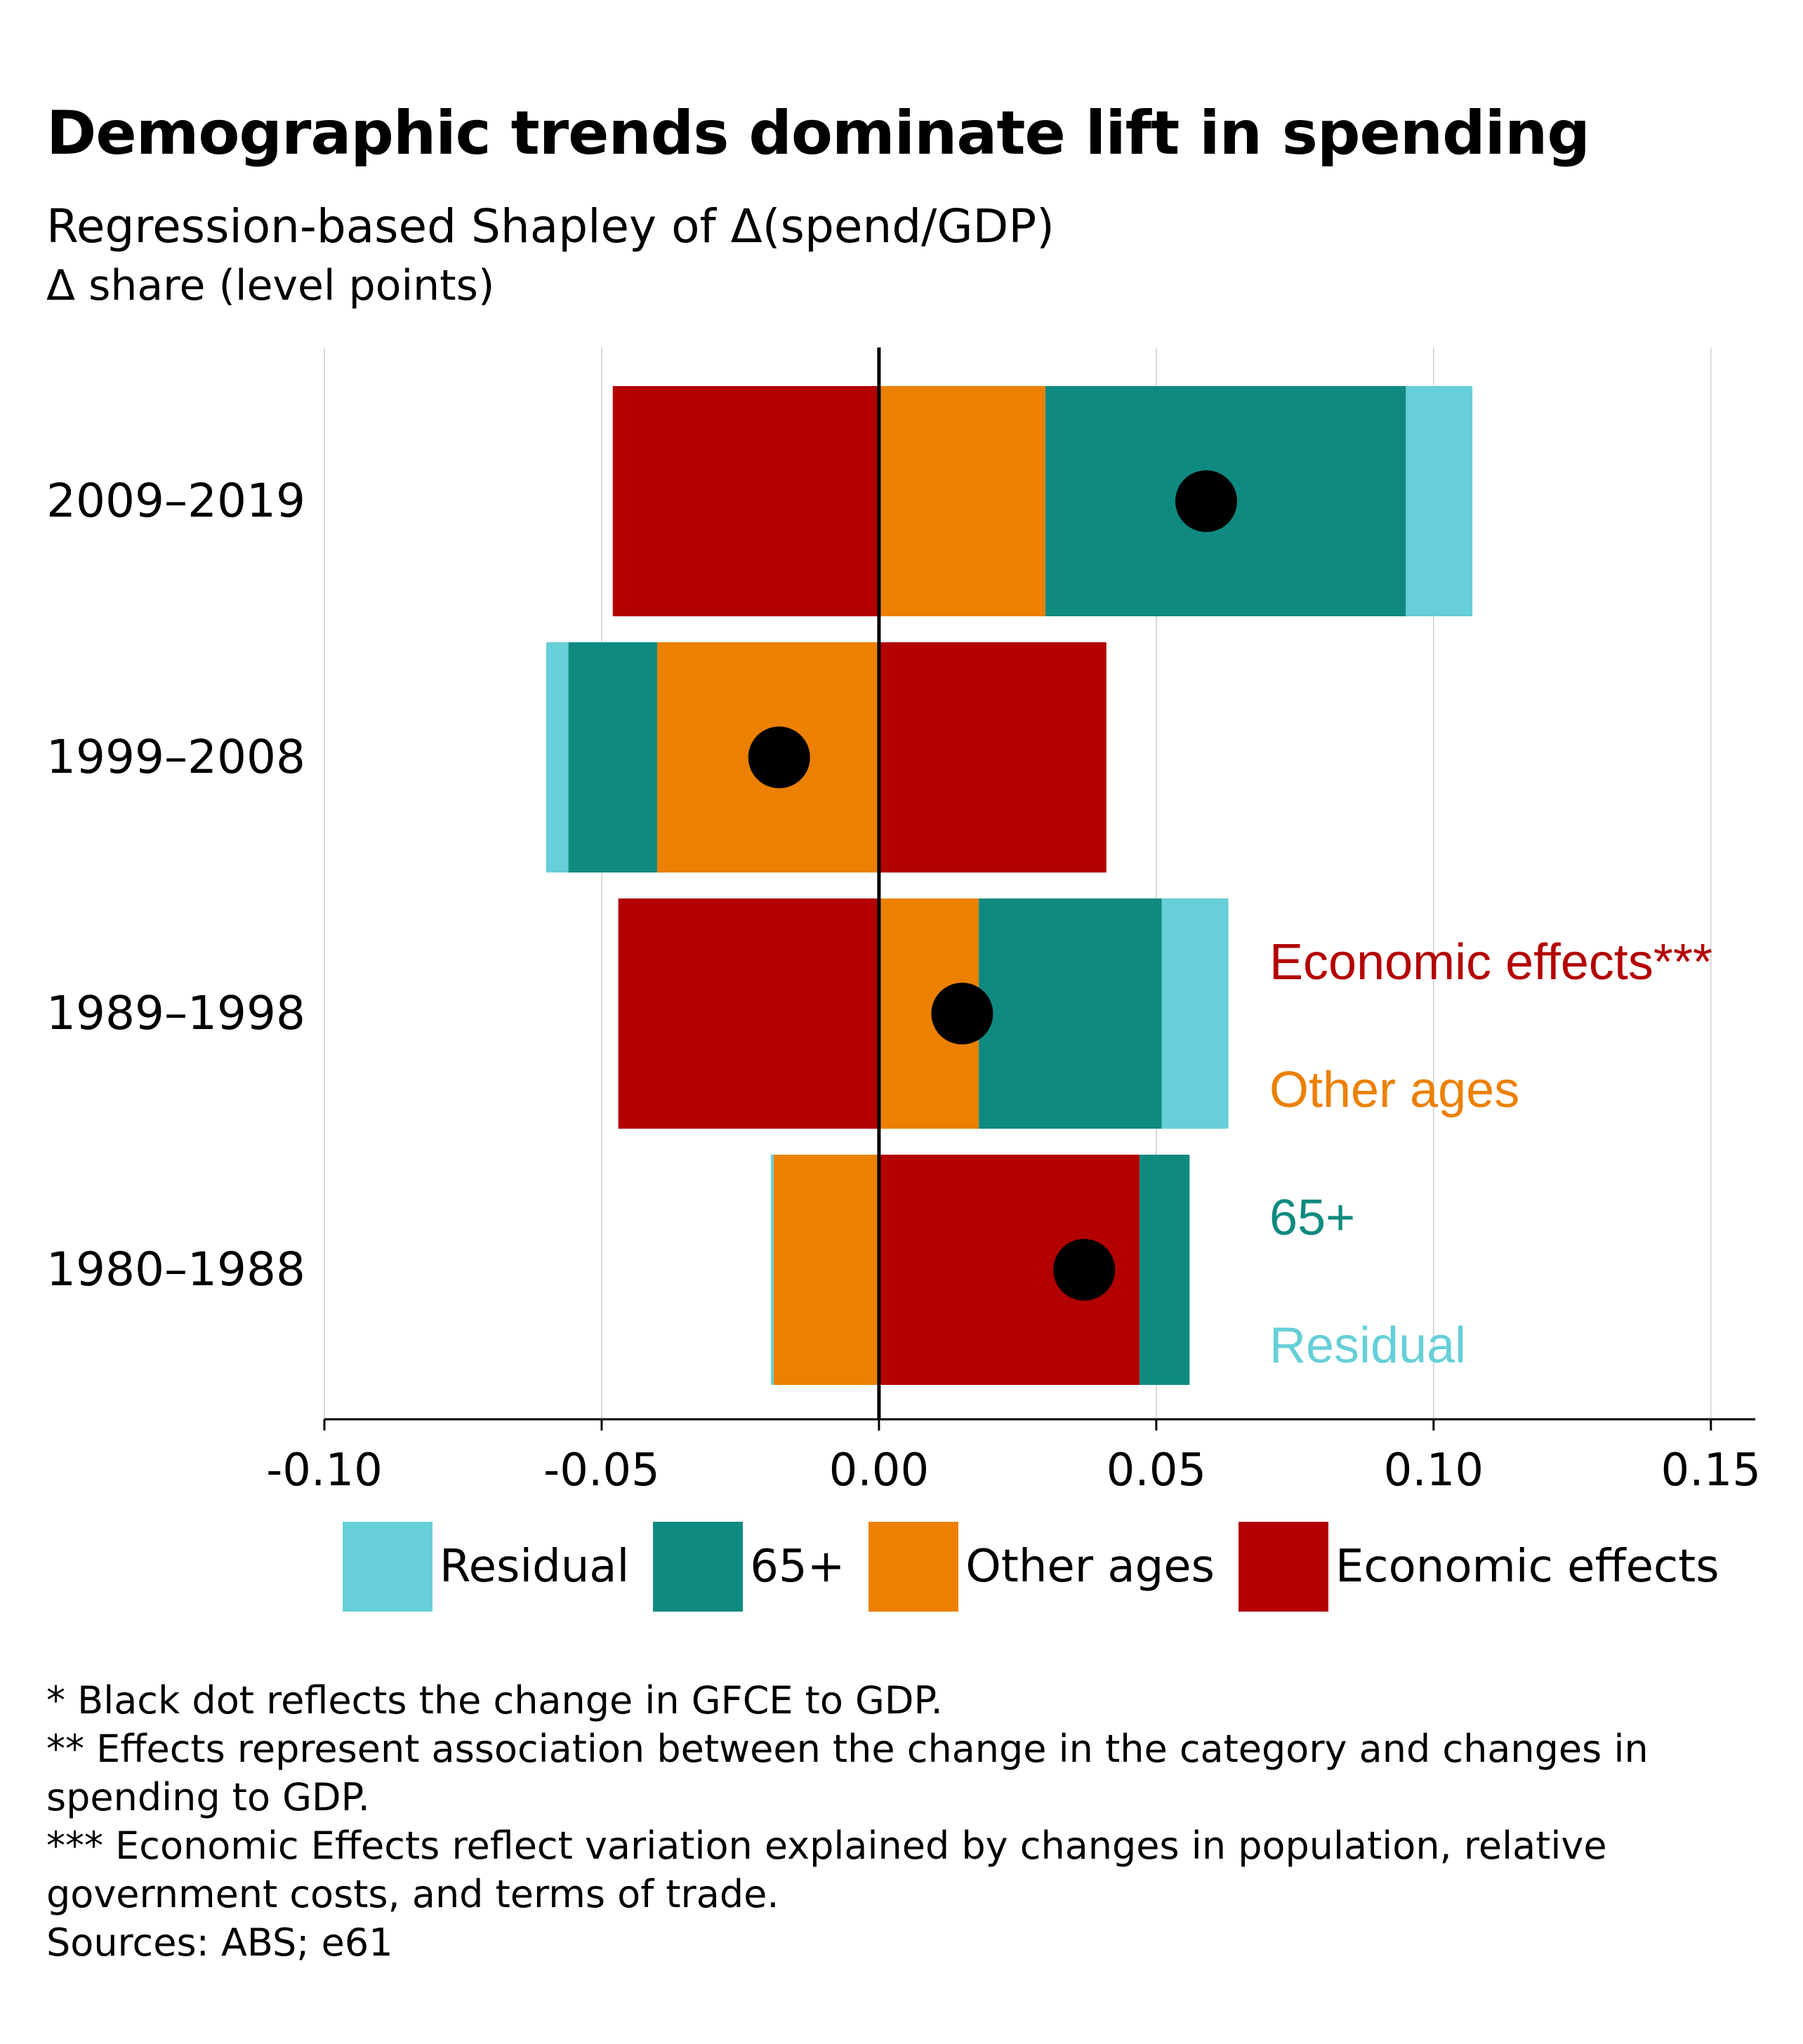  Describe the element at coordinates (271, 285) in the screenshot. I see `axis-unit-label: Δ share (level points)` at that location.